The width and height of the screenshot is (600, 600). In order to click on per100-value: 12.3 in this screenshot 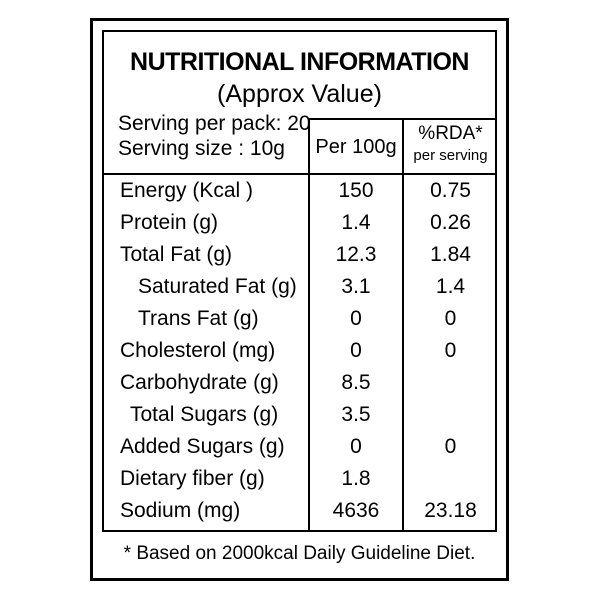, I will do `click(356, 254)`.